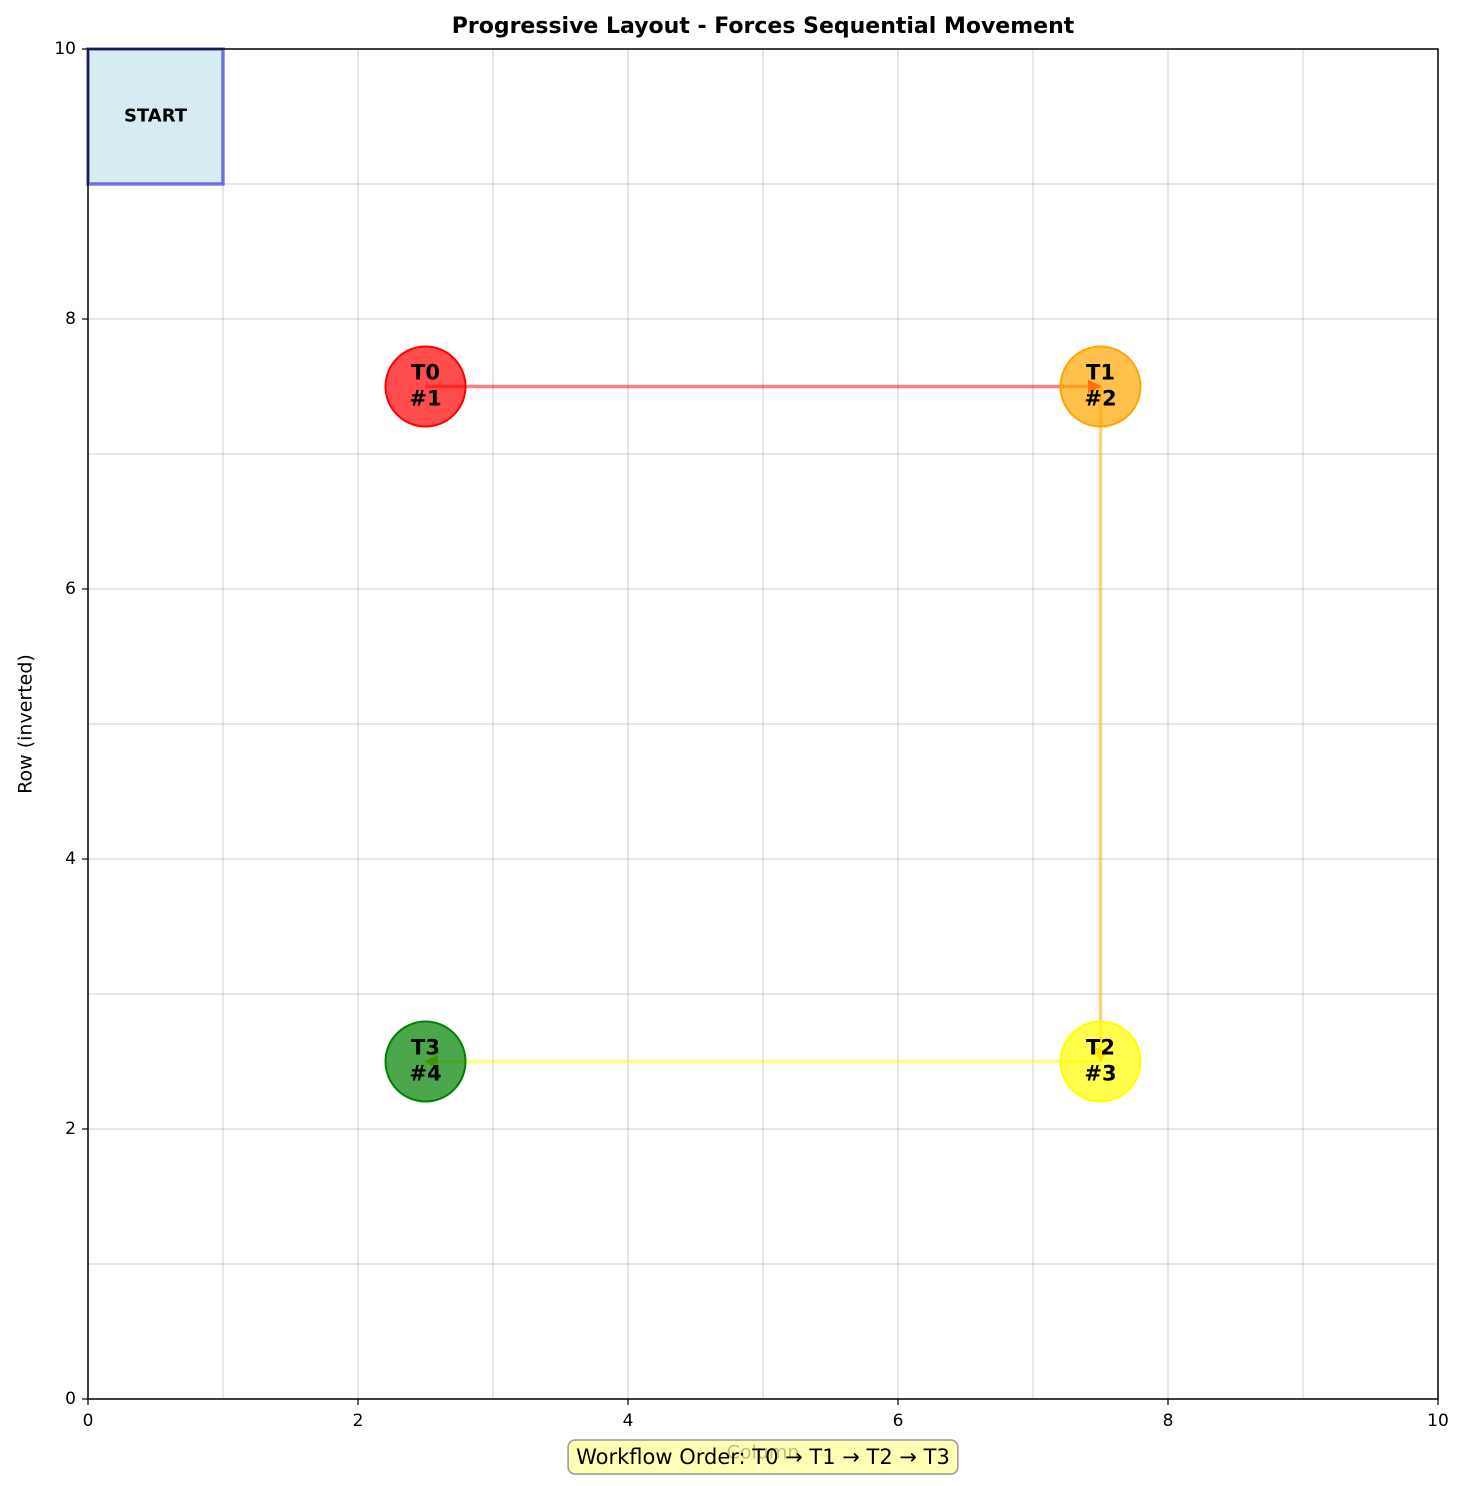 The width and height of the screenshot is (1465, 1486). I want to click on annotation: Workflow Order: T0 → T1 → T2 → T3, so click(763, 1457).